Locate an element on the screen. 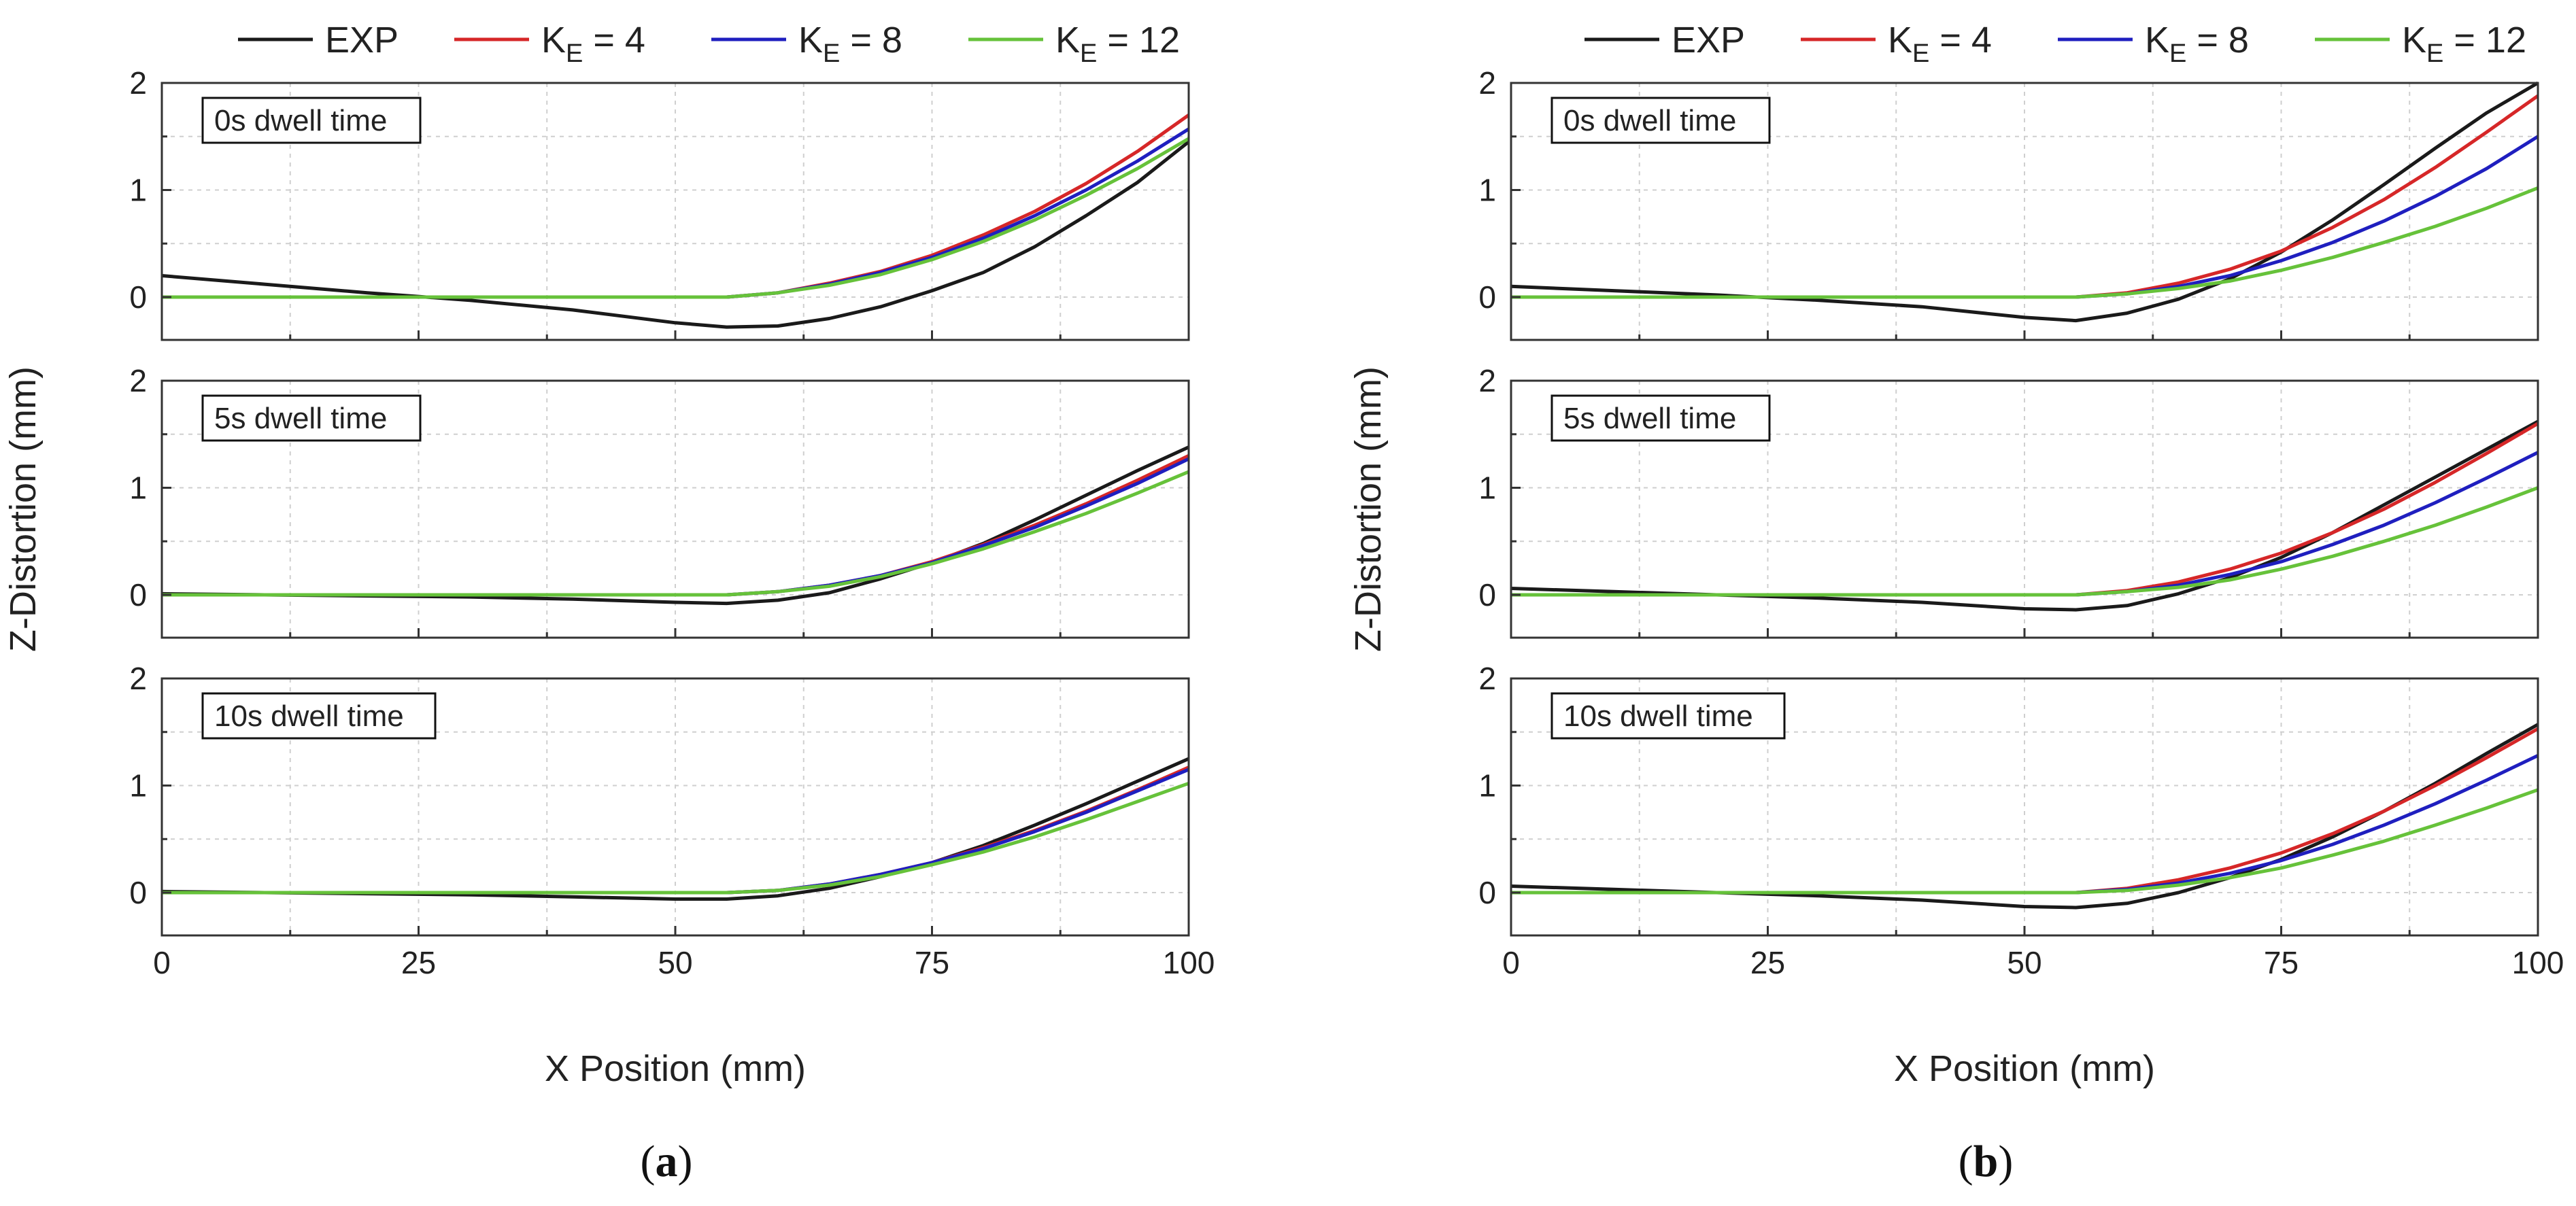 This screenshot has height=1206, width=2576. figure-caption: (b) is located at coordinates (1986, 1161).